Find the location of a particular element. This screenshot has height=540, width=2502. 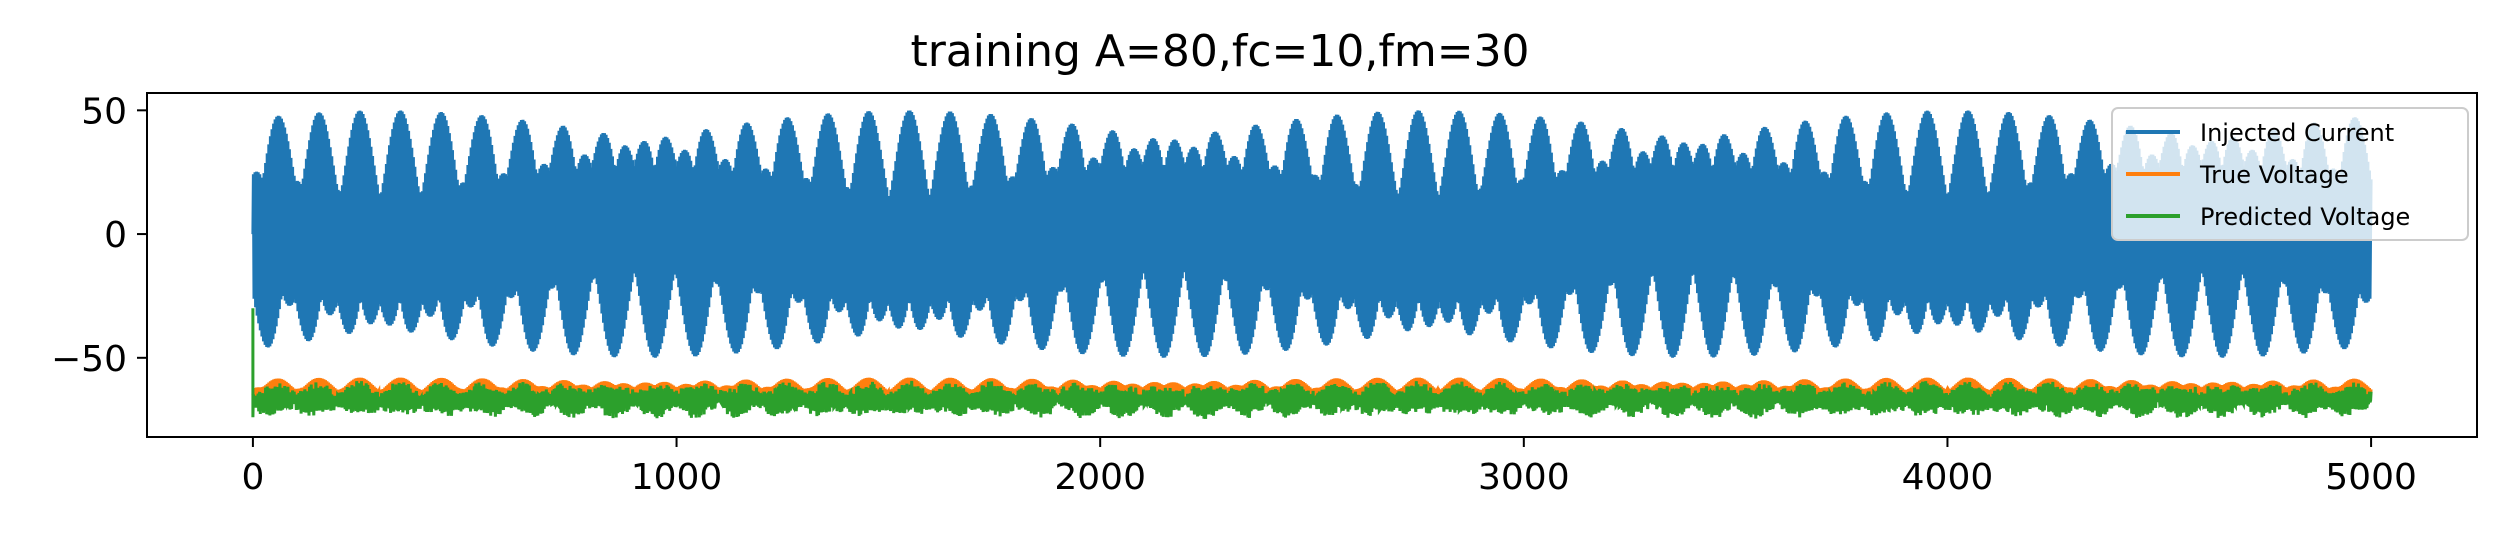

legend-box is located at coordinates (2290, 174).